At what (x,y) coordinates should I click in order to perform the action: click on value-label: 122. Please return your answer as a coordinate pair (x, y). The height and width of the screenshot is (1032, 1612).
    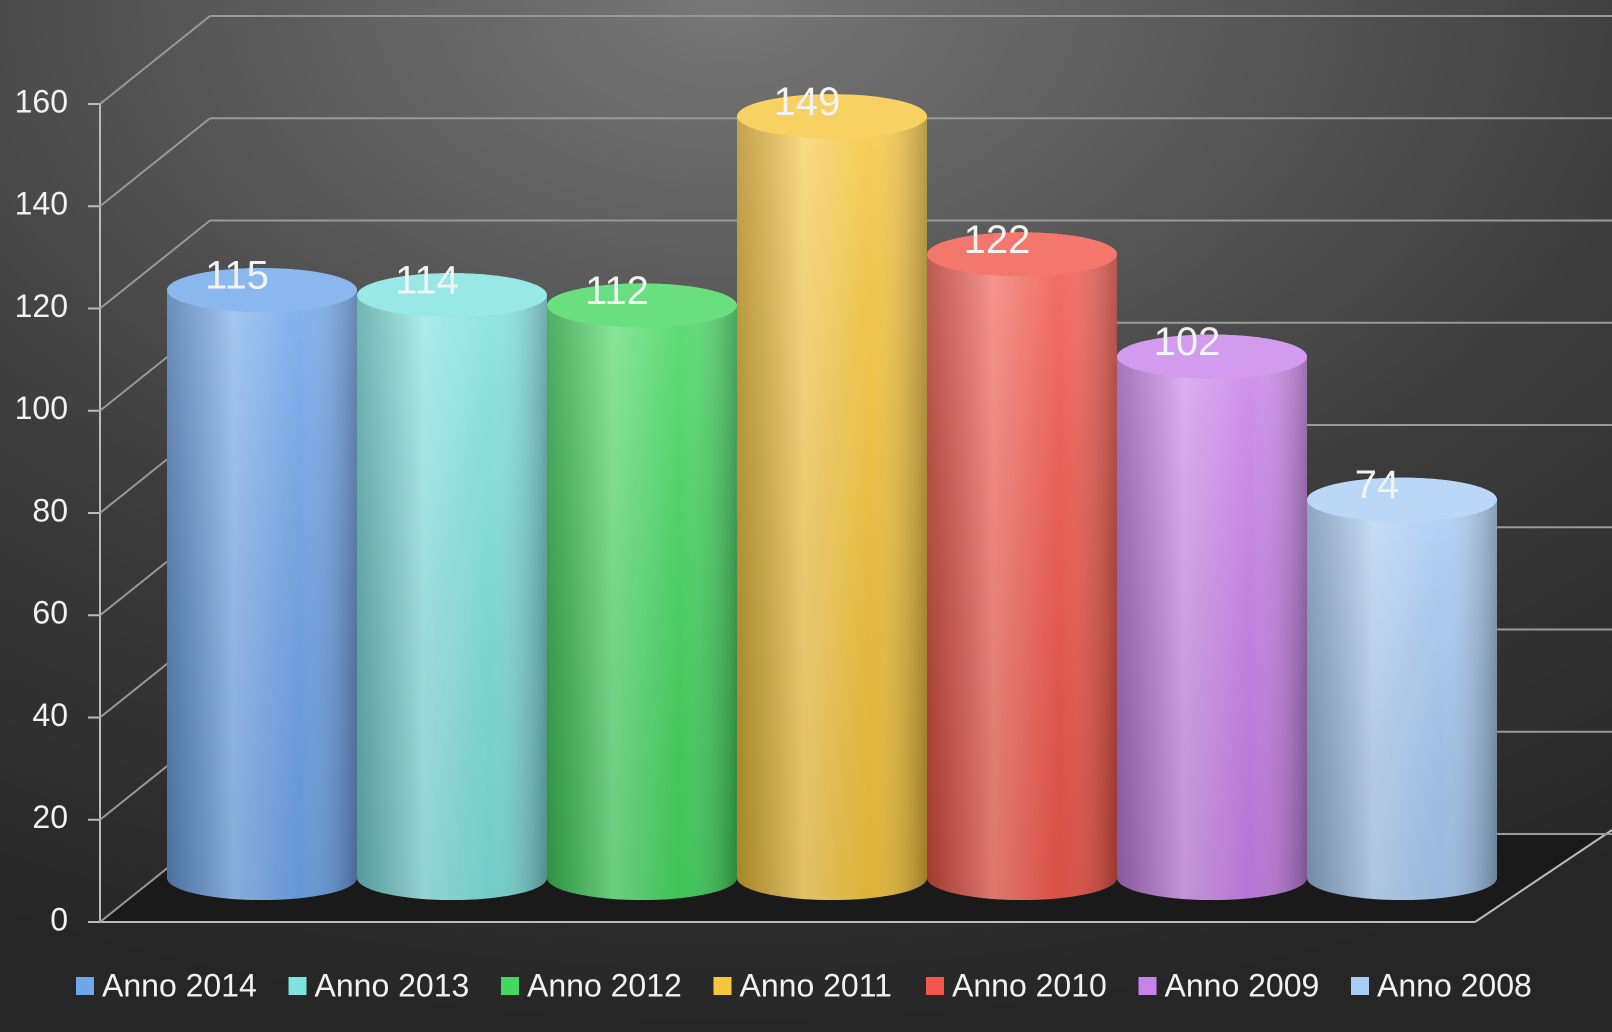
    Looking at the image, I should click on (997, 240).